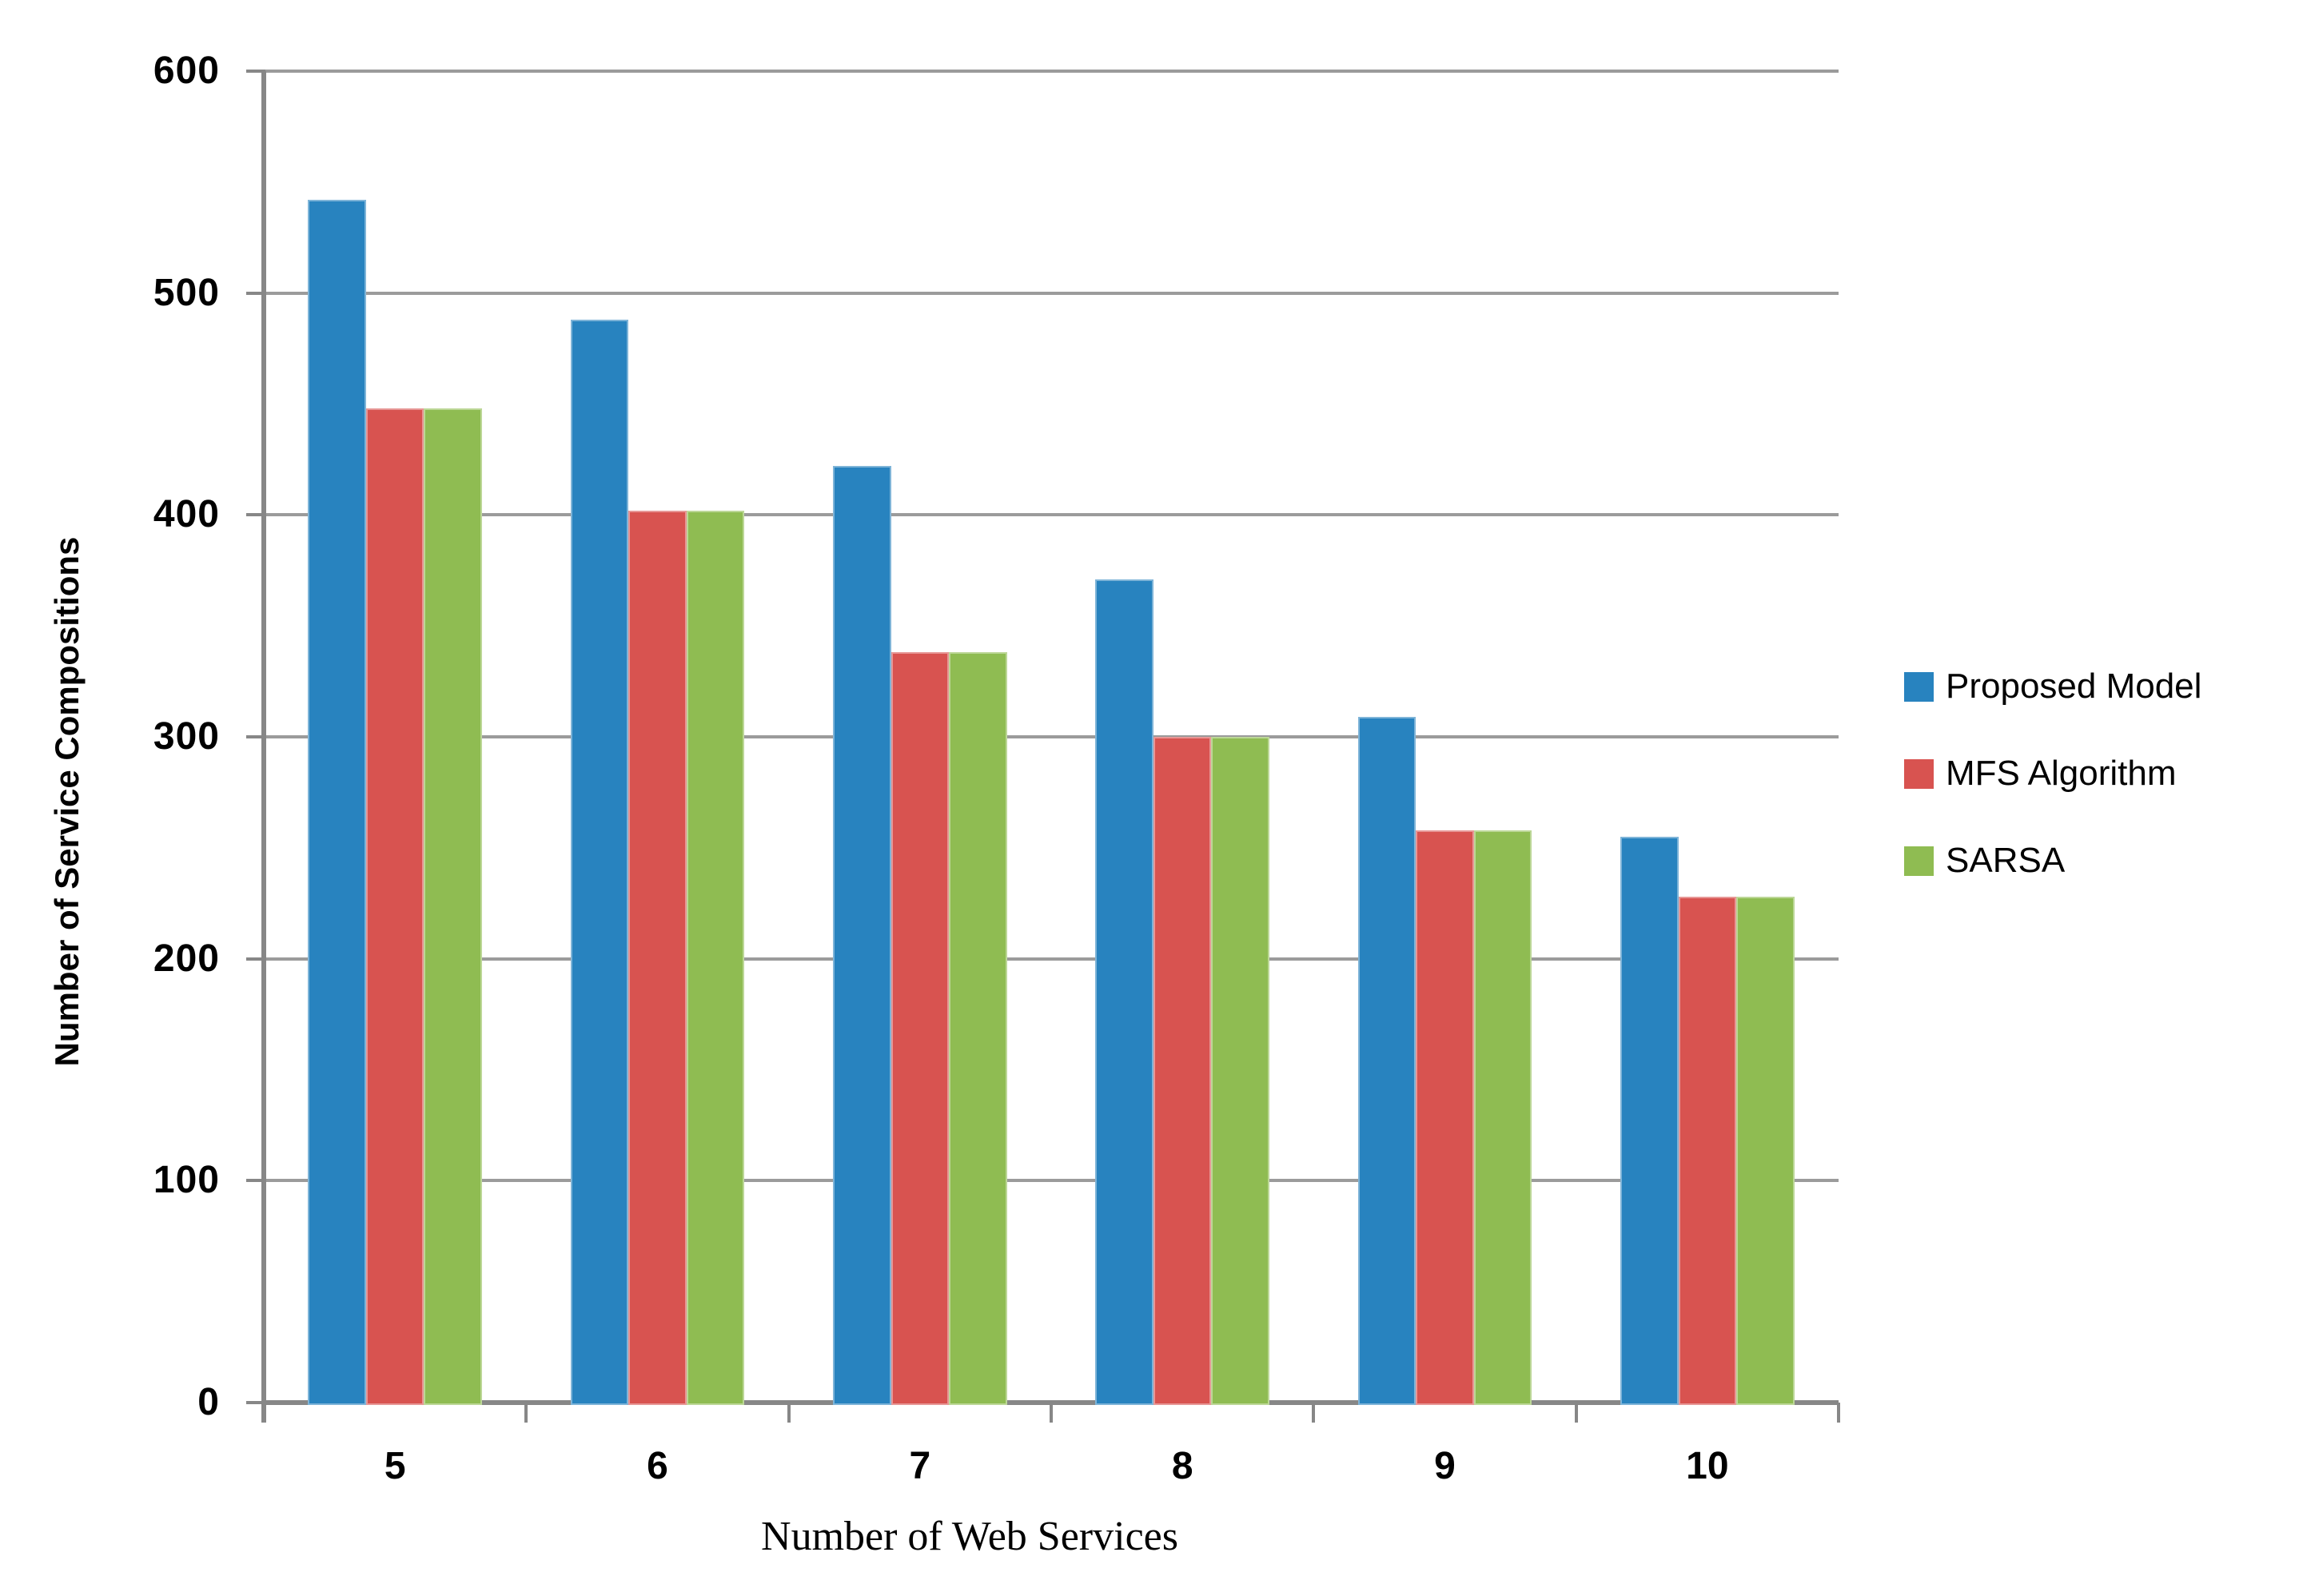 This screenshot has width=2307, height=1596. I want to click on x-axis-title: Number of Web Services, so click(970, 1536).